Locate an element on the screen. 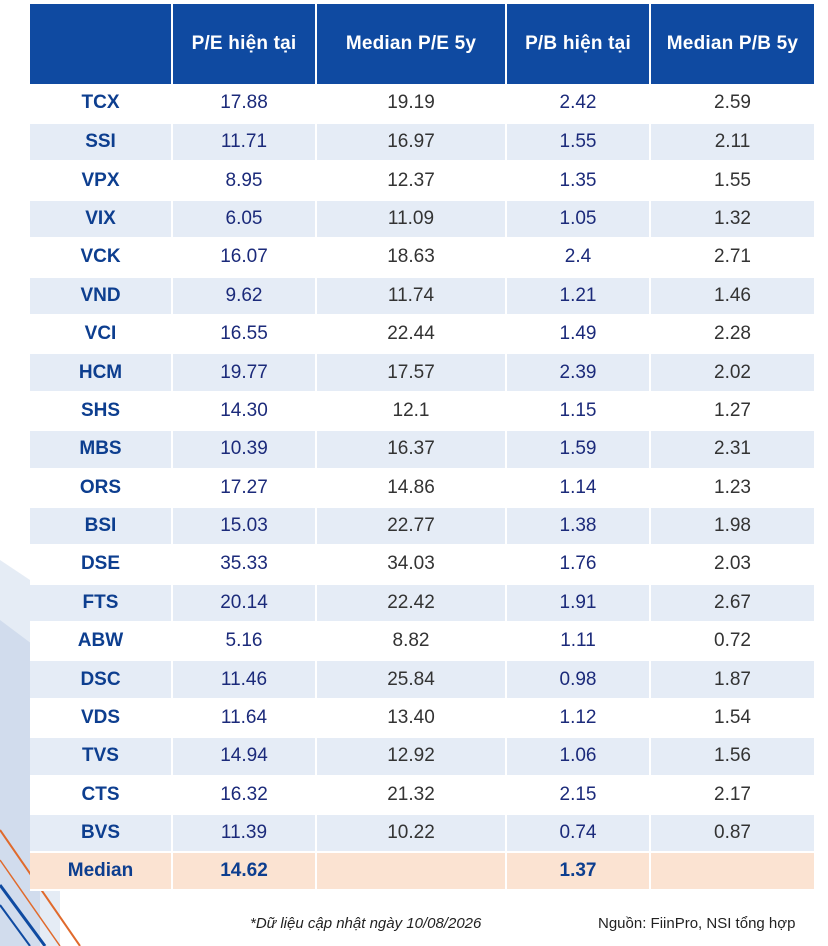 The image size is (828, 946). ticker-cell: ABW is located at coordinates (100, 642).